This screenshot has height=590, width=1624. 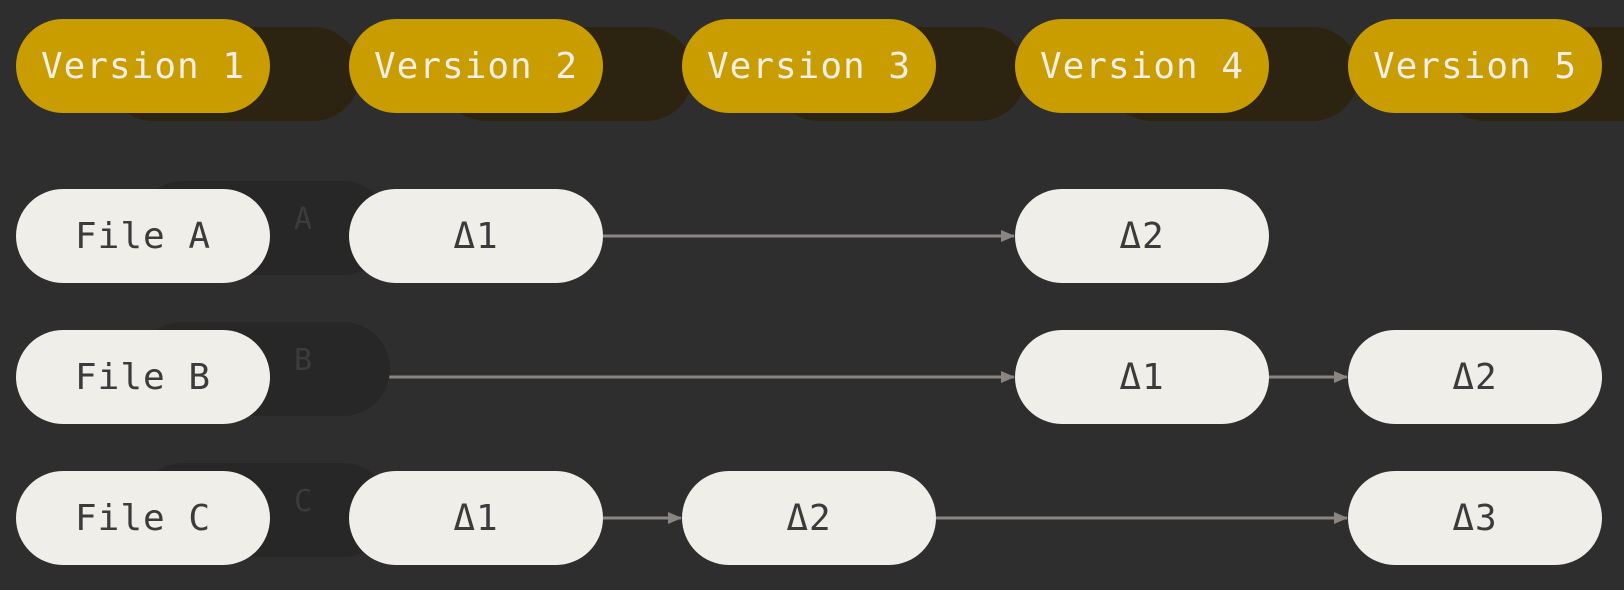 I want to click on version-5-pill: Version 5, so click(x=1475, y=66).